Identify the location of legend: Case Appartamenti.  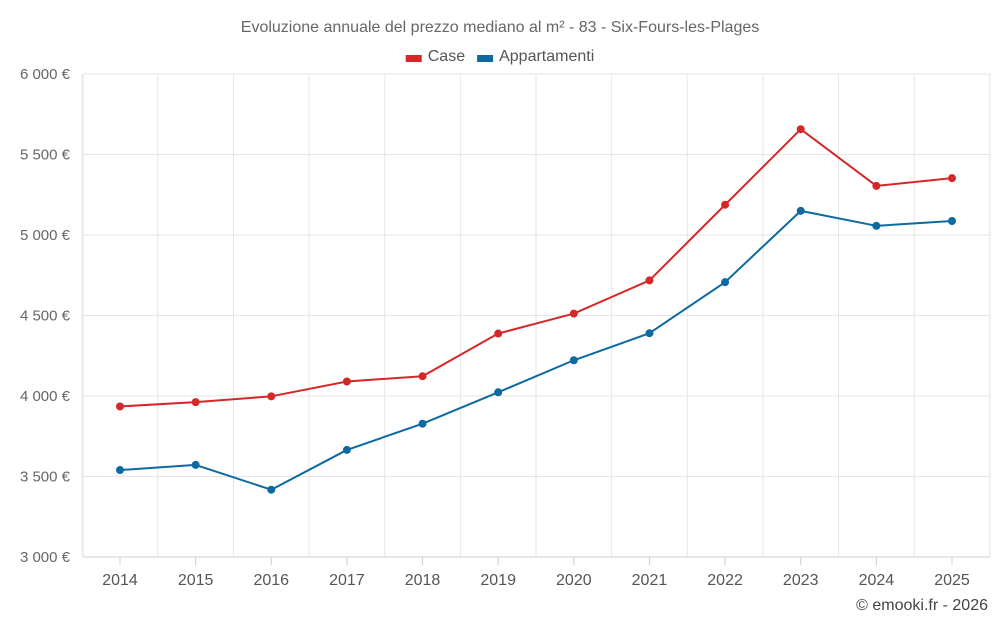
(499, 56).